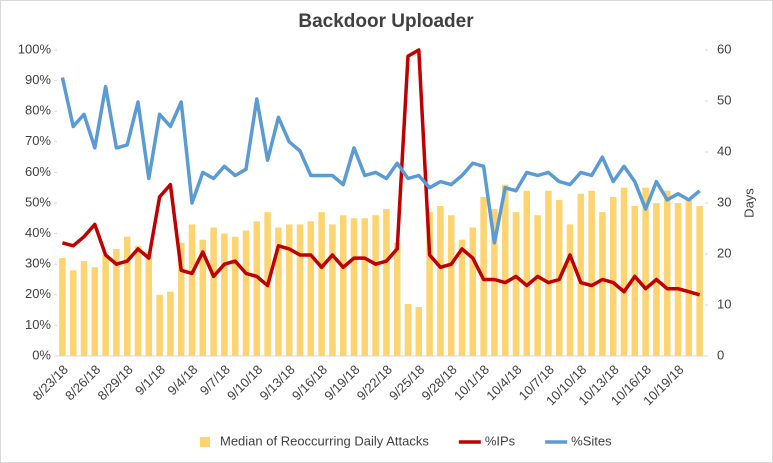 The image size is (773, 463). What do you see at coordinates (748, 203) in the screenshot?
I see `y2-axis-label: Days` at bounding box center [748, 203].